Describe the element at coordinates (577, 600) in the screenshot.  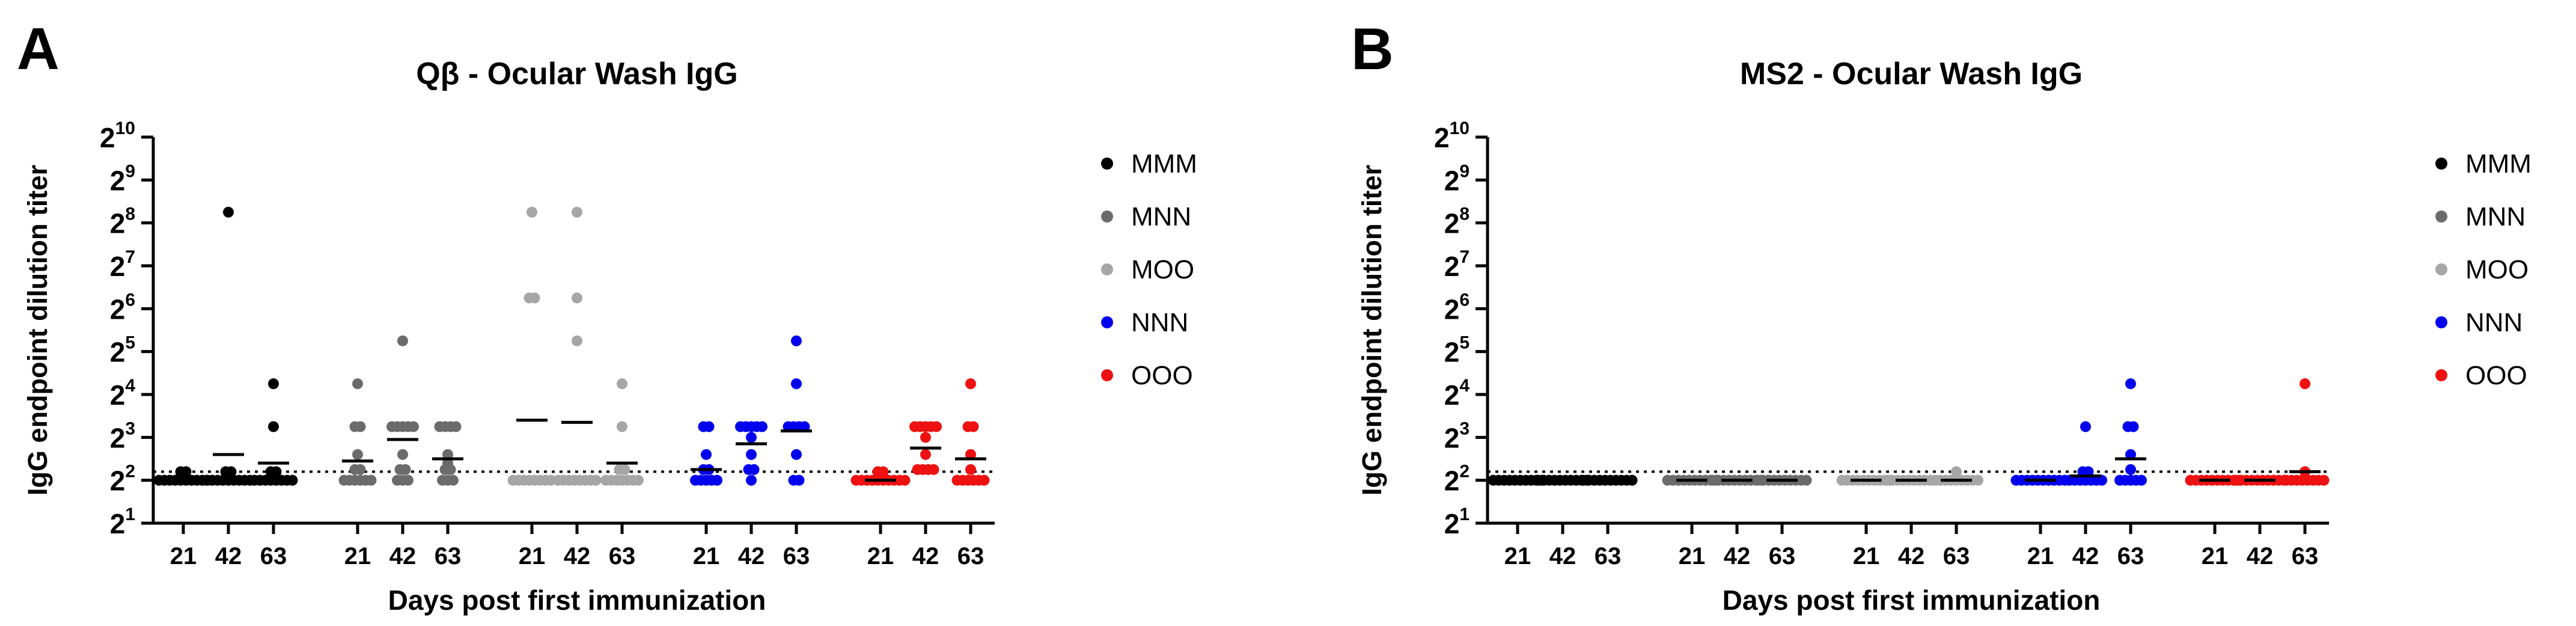
I see `x-axis-label: Days post first immunization` at that location.